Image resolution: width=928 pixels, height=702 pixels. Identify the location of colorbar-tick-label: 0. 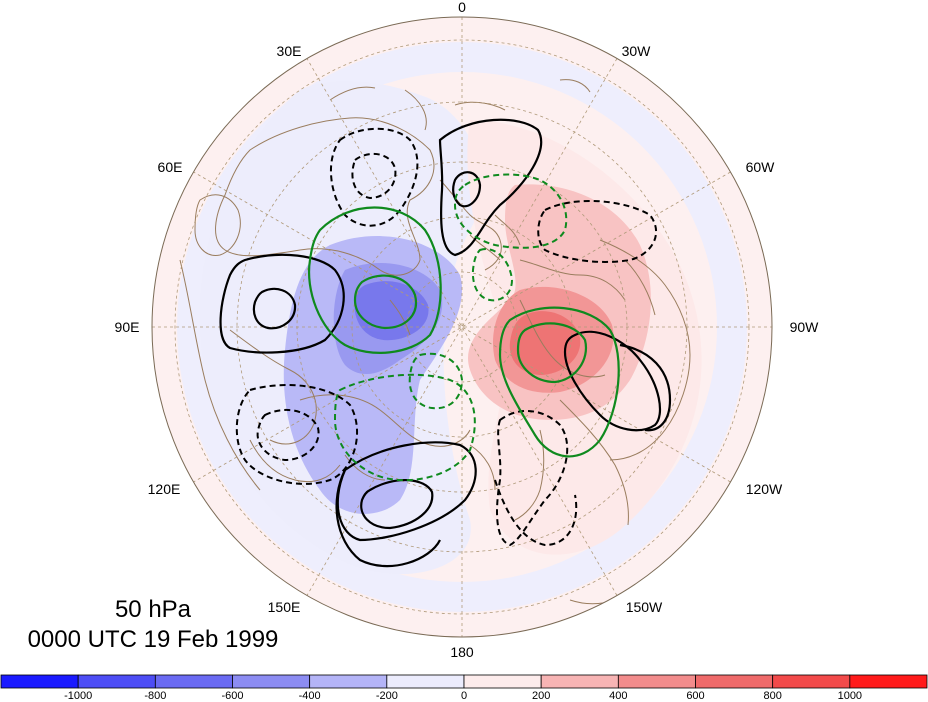
(464, 696).